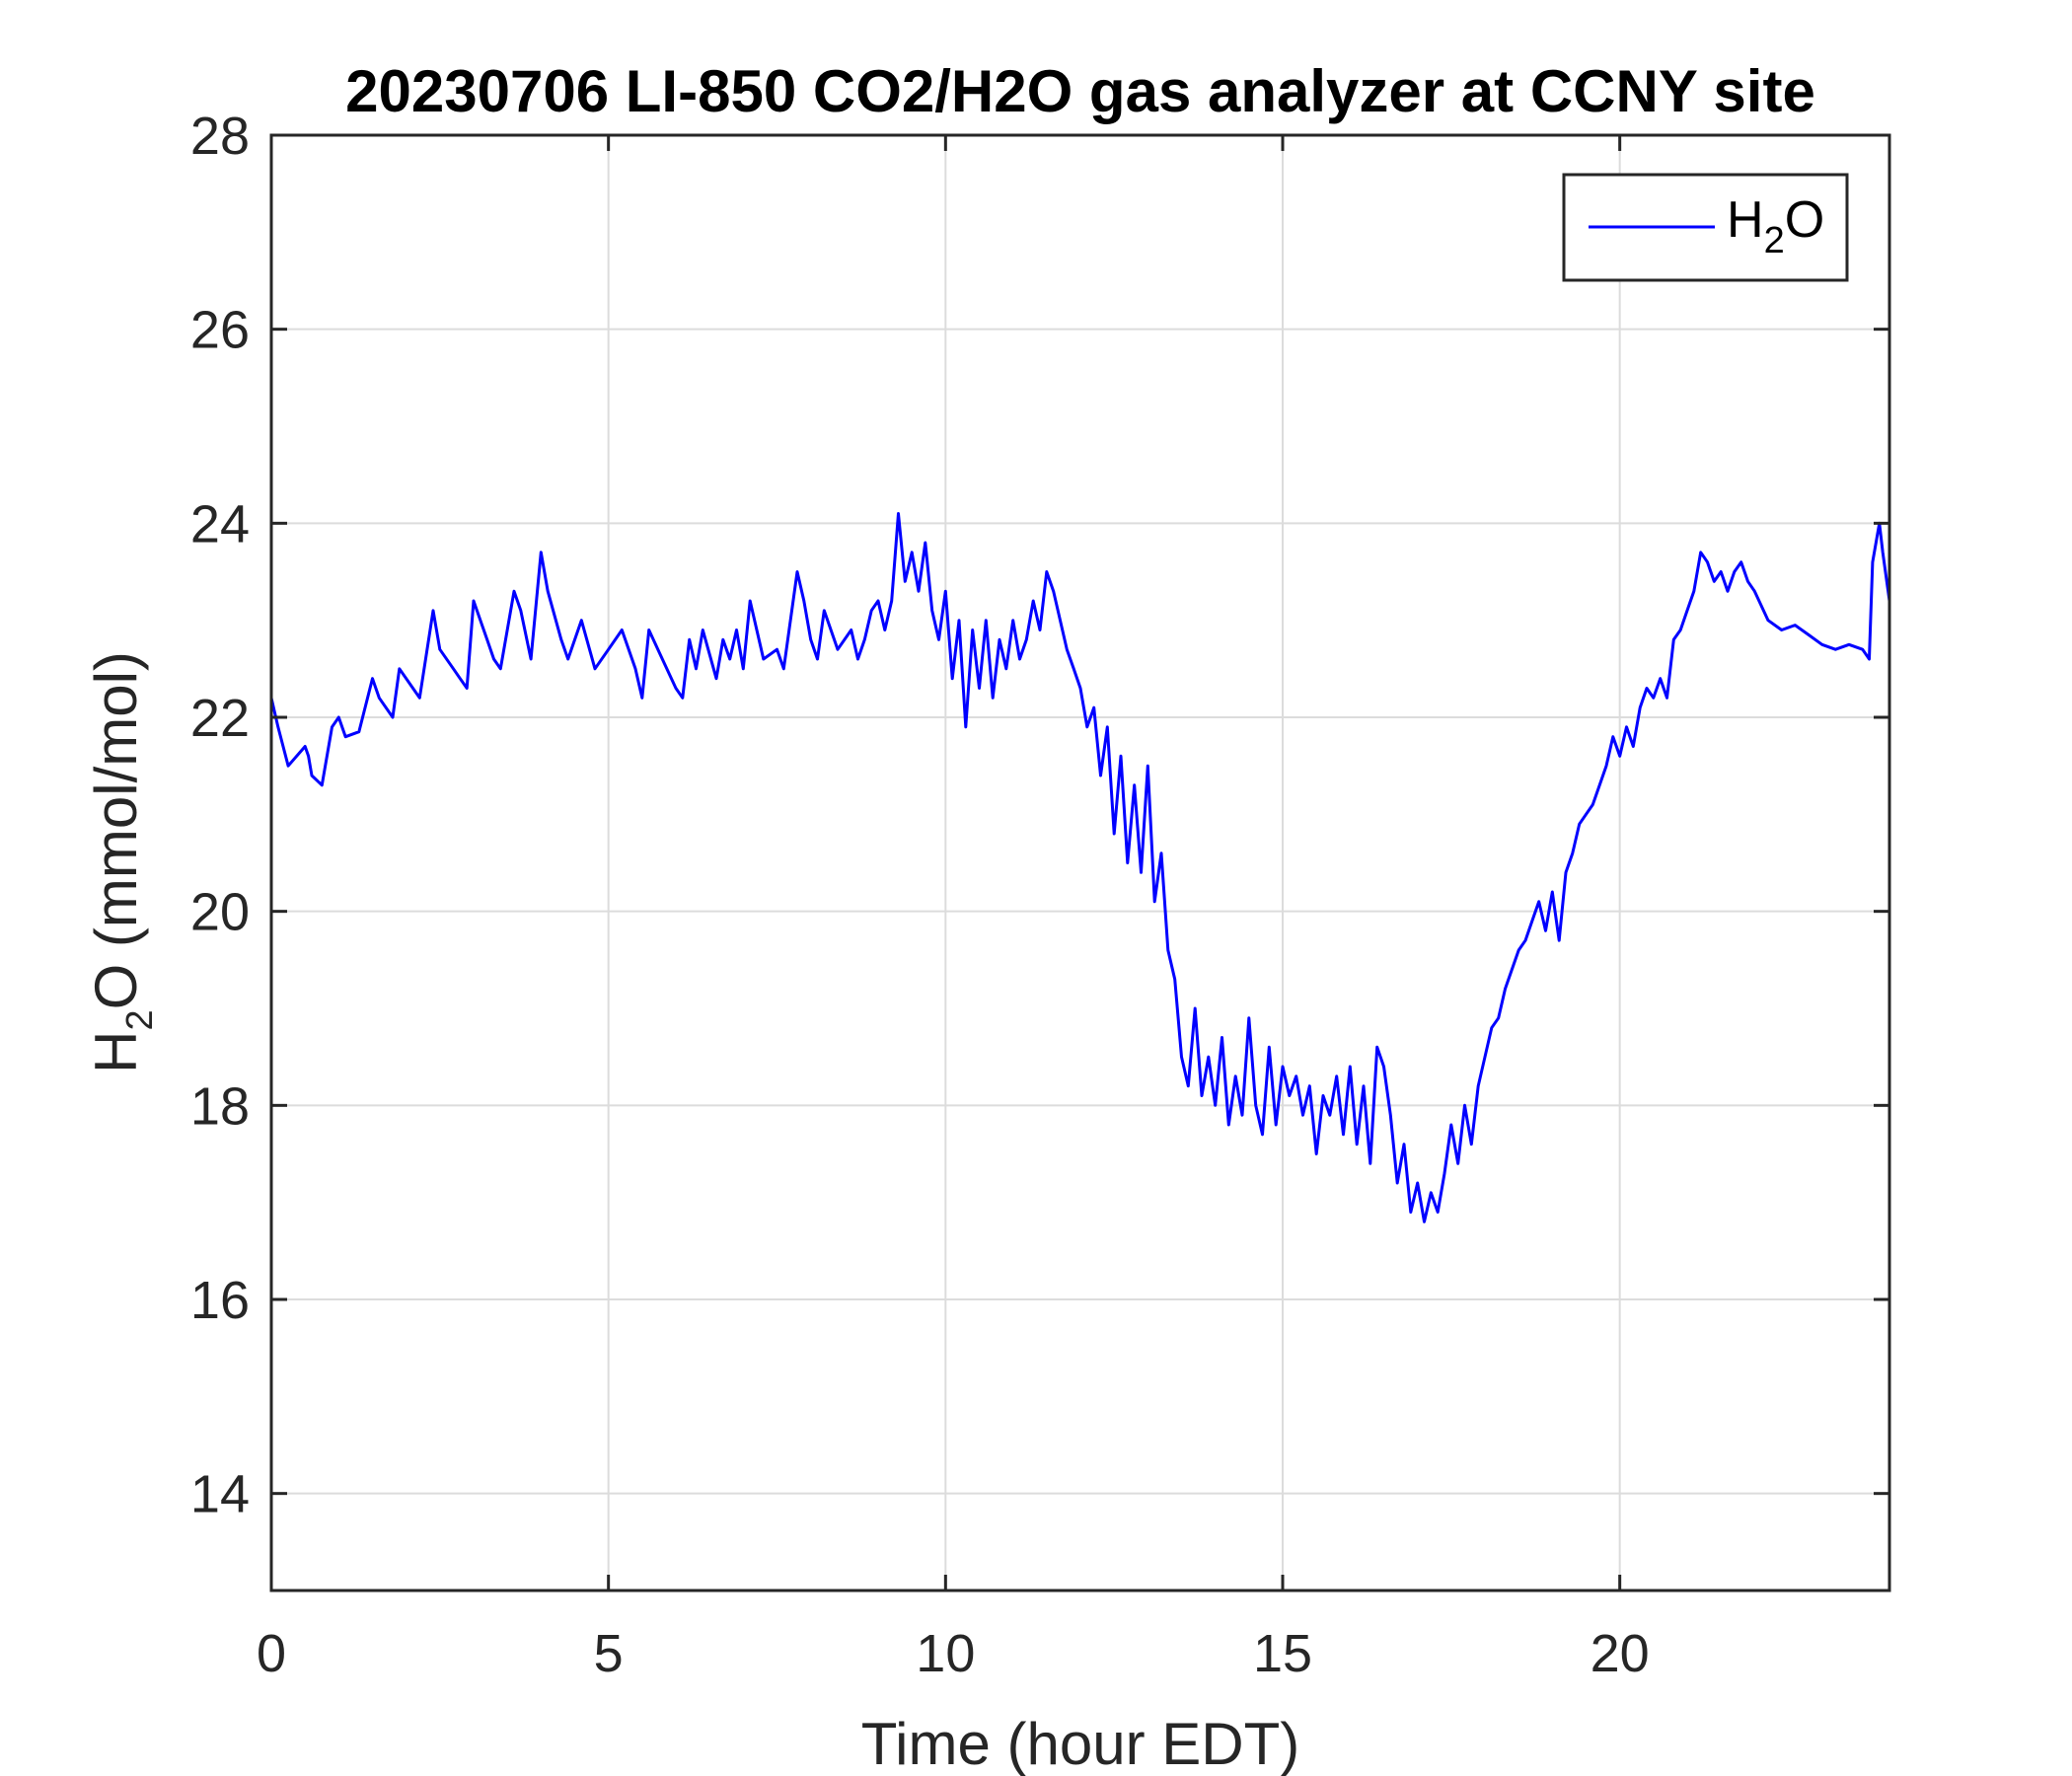 The height and width of the screenshot is (1776, 2072). I want to click on y-tick-label: 28, so click(220, 137).